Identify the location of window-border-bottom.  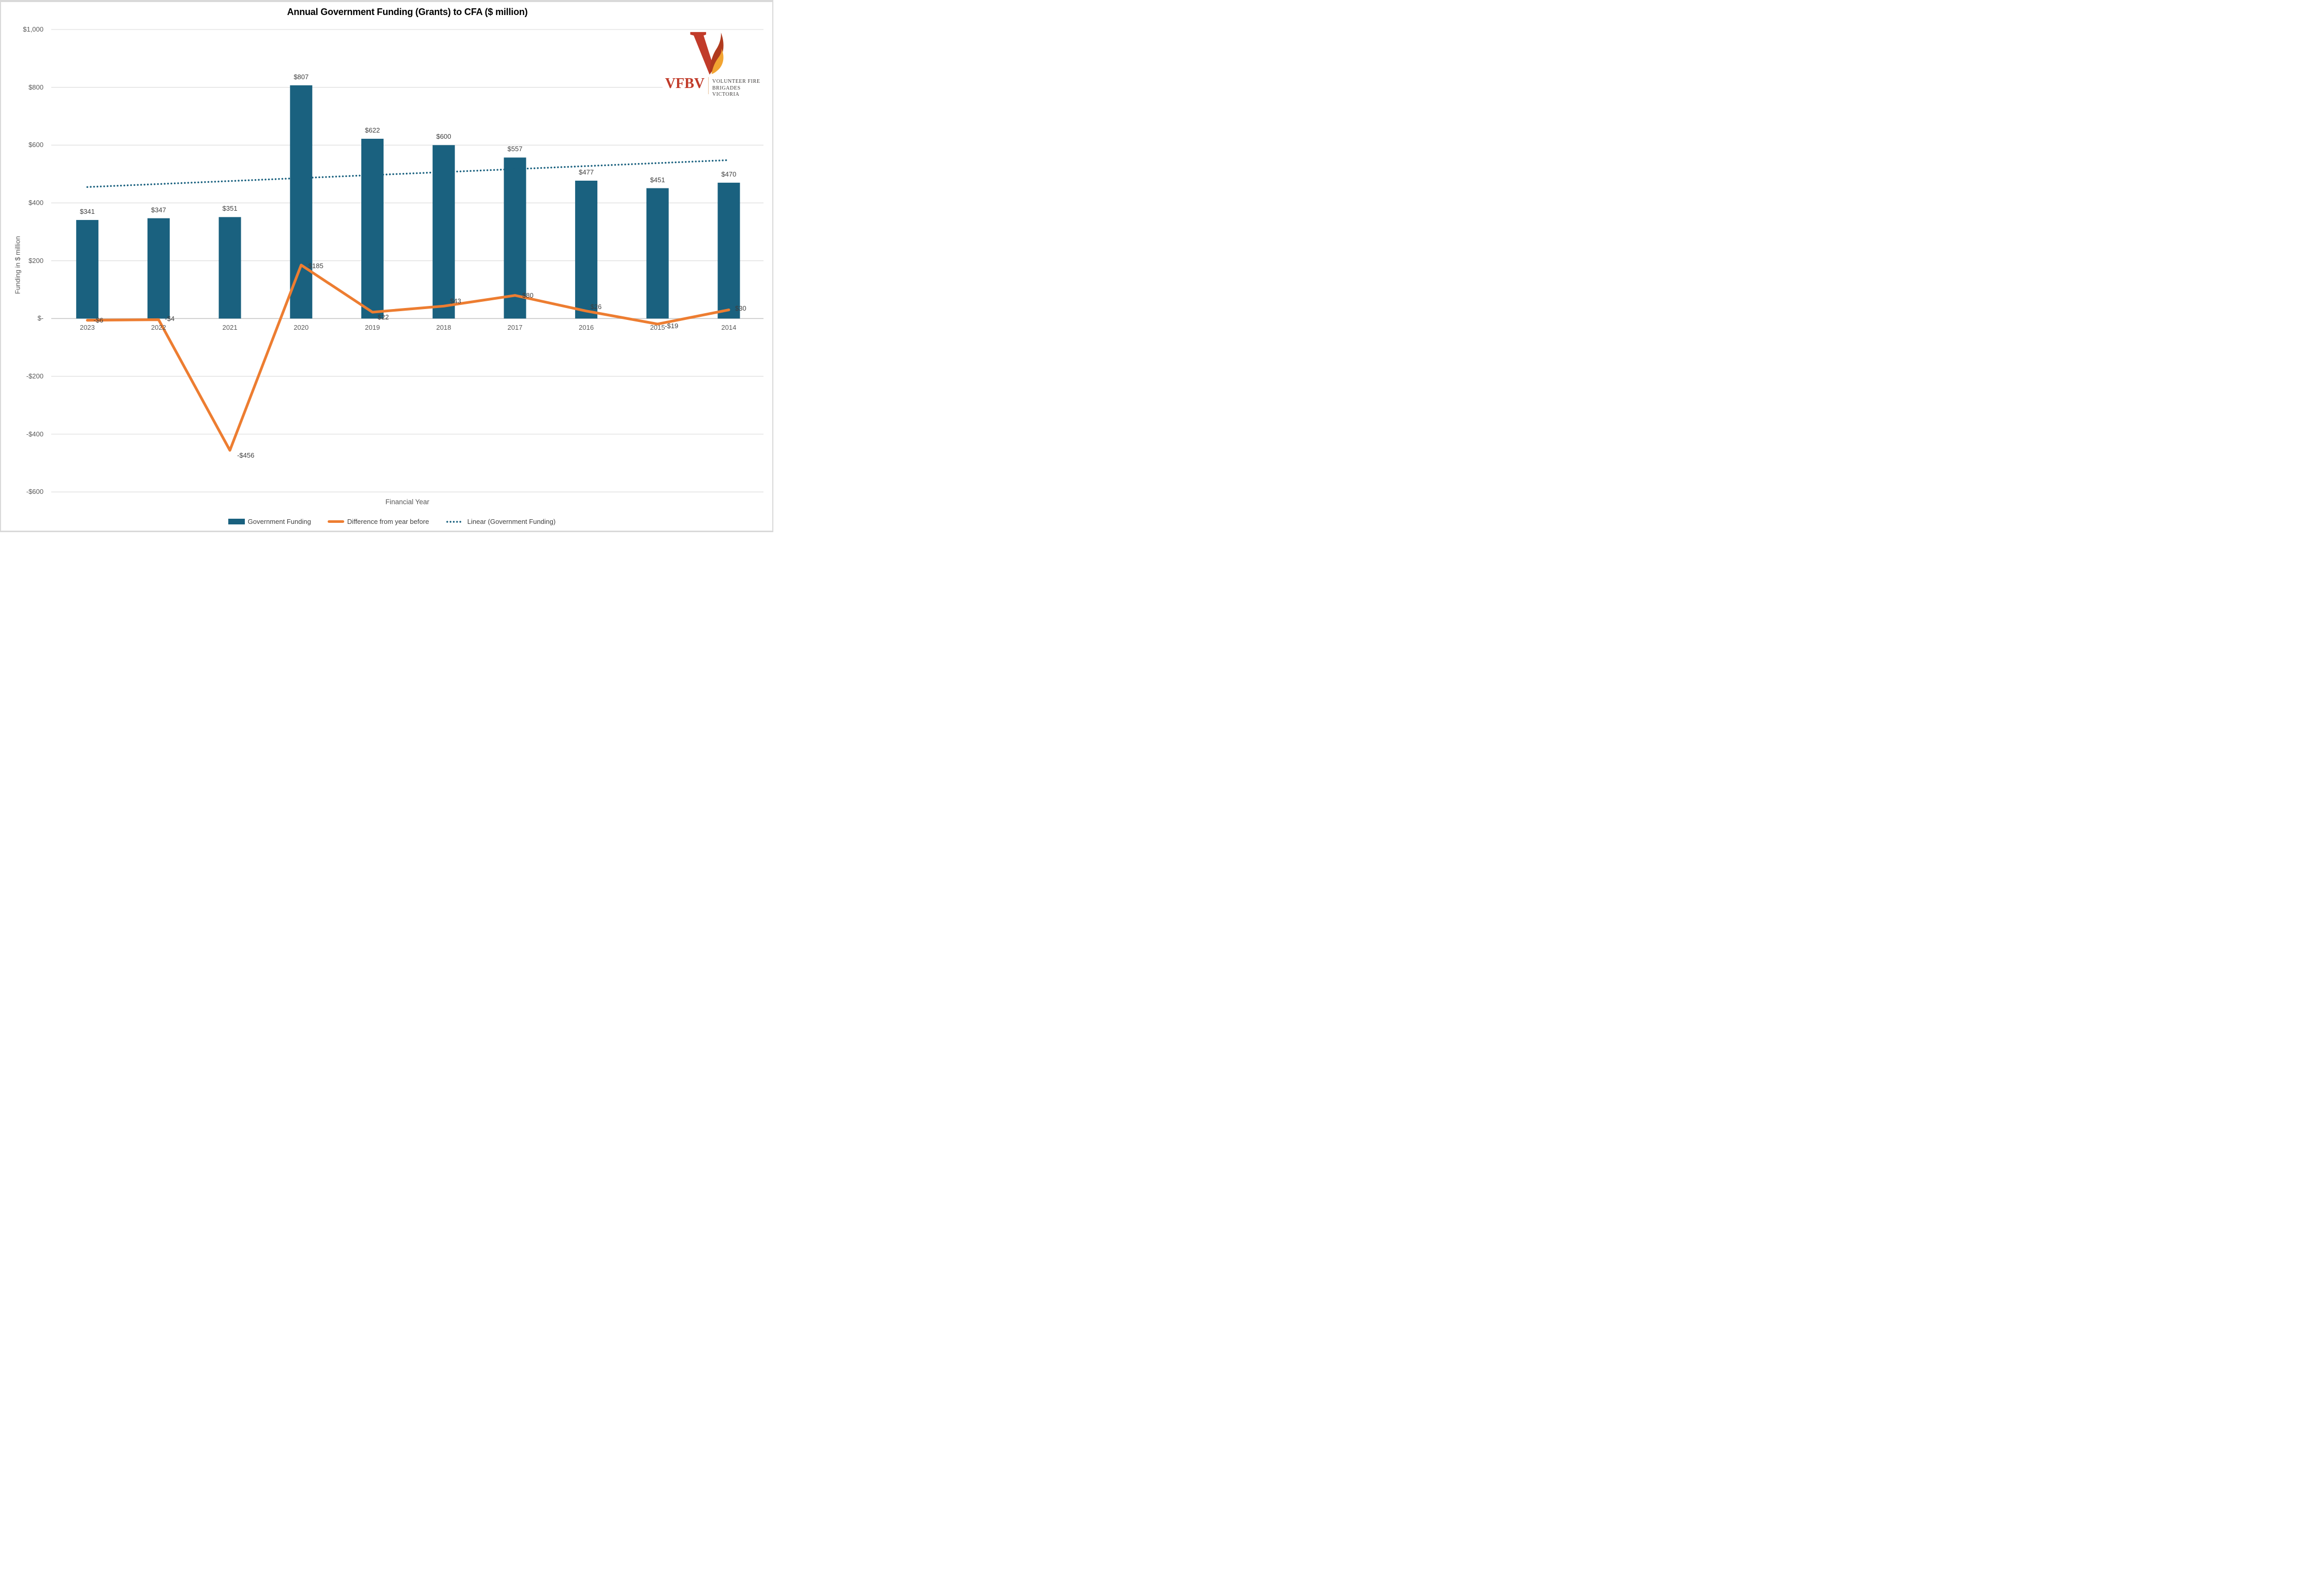
(386, 531).